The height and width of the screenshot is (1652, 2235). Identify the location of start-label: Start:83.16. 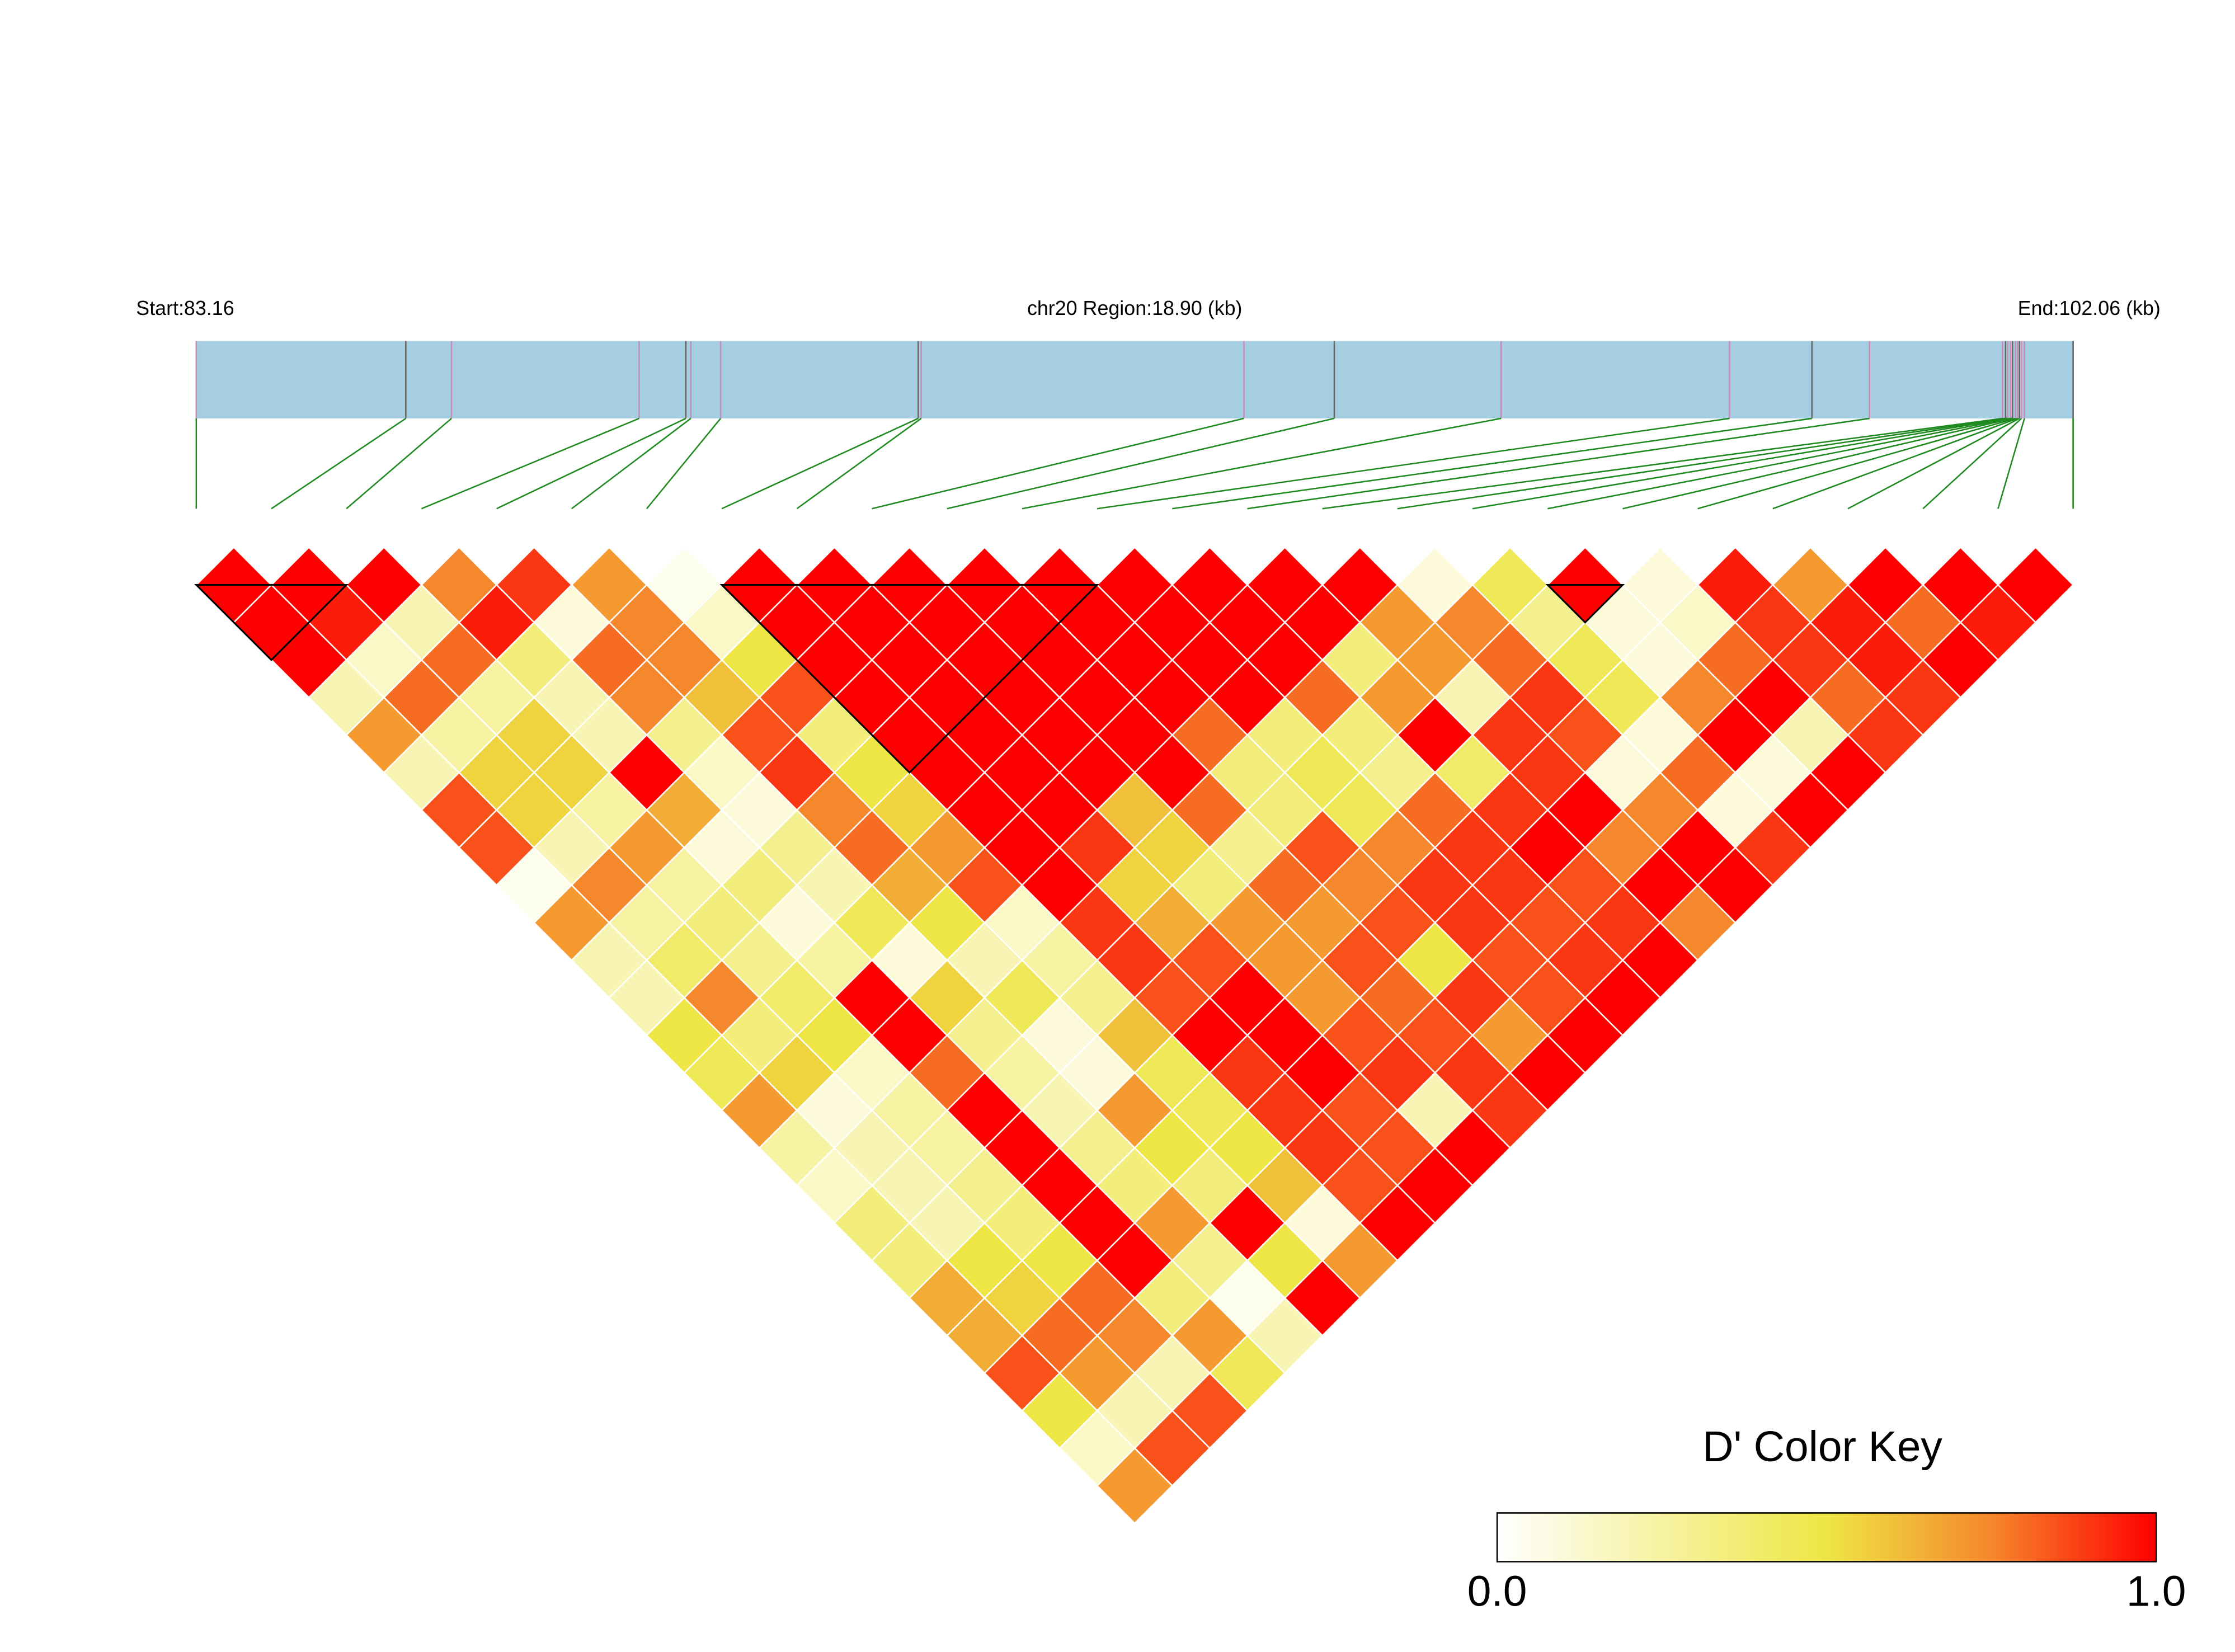
(185, 308).